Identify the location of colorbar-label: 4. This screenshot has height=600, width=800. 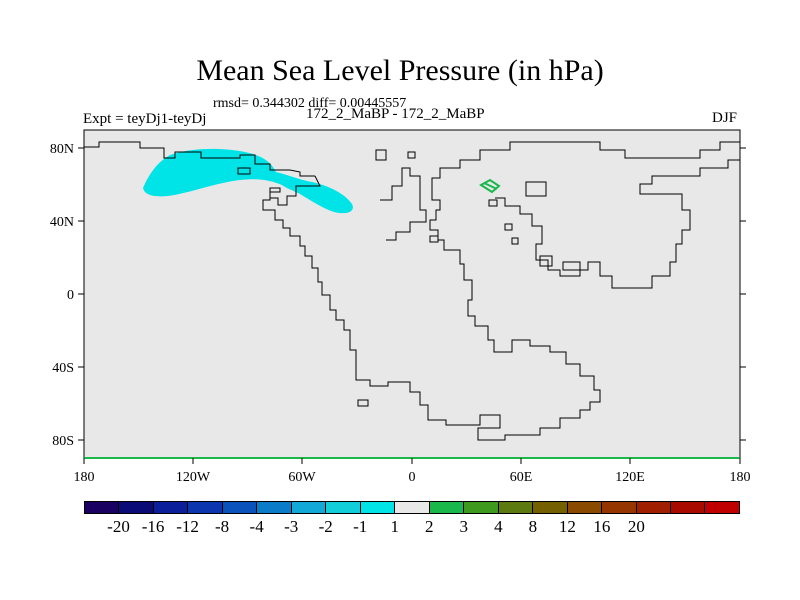
(498, 526).